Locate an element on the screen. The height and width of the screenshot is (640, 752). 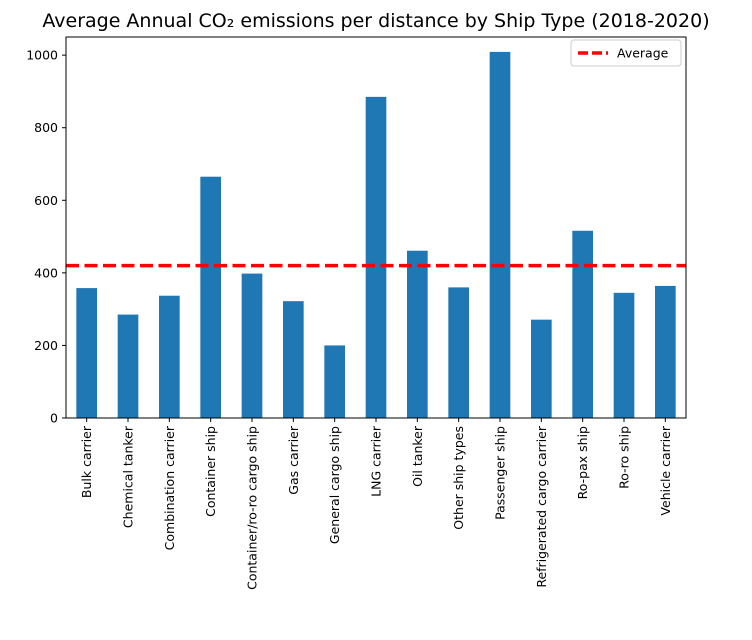
x-tick-label: General cargo ship is located at coordinates (334, 485).